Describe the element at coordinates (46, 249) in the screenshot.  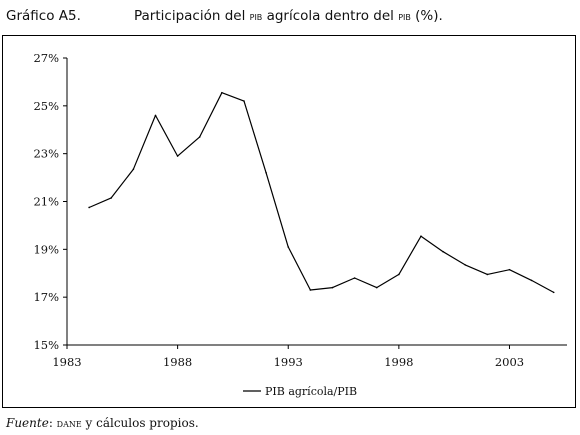
I see `y-tick-label: 19%` at that location.